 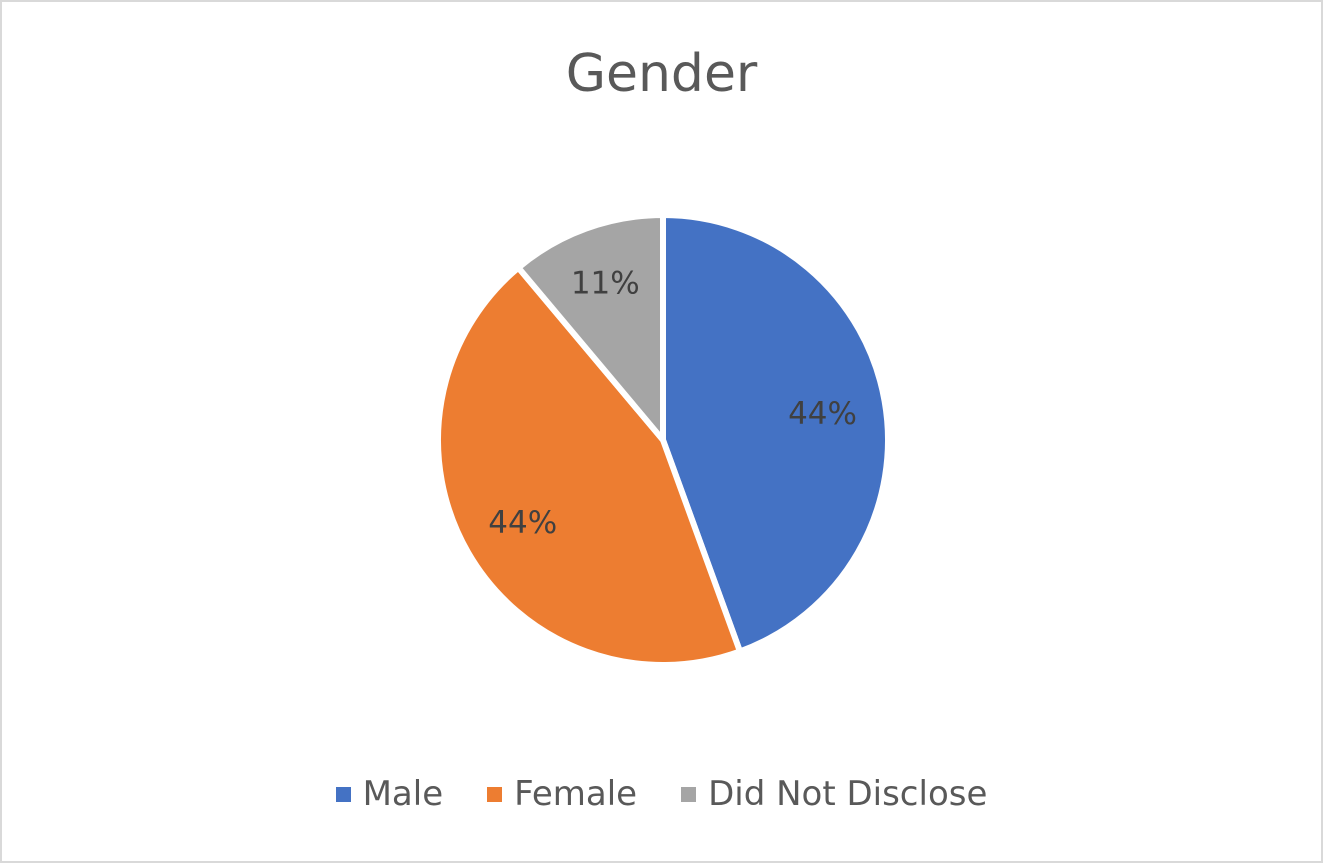 I want to click on legend-item-male: Male, so click(x=389, y=794).